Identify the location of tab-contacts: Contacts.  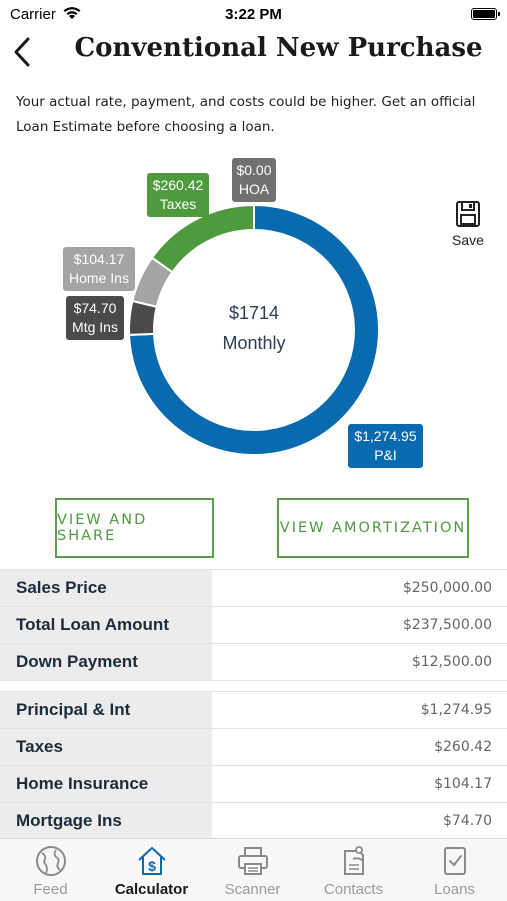
(353, 870).